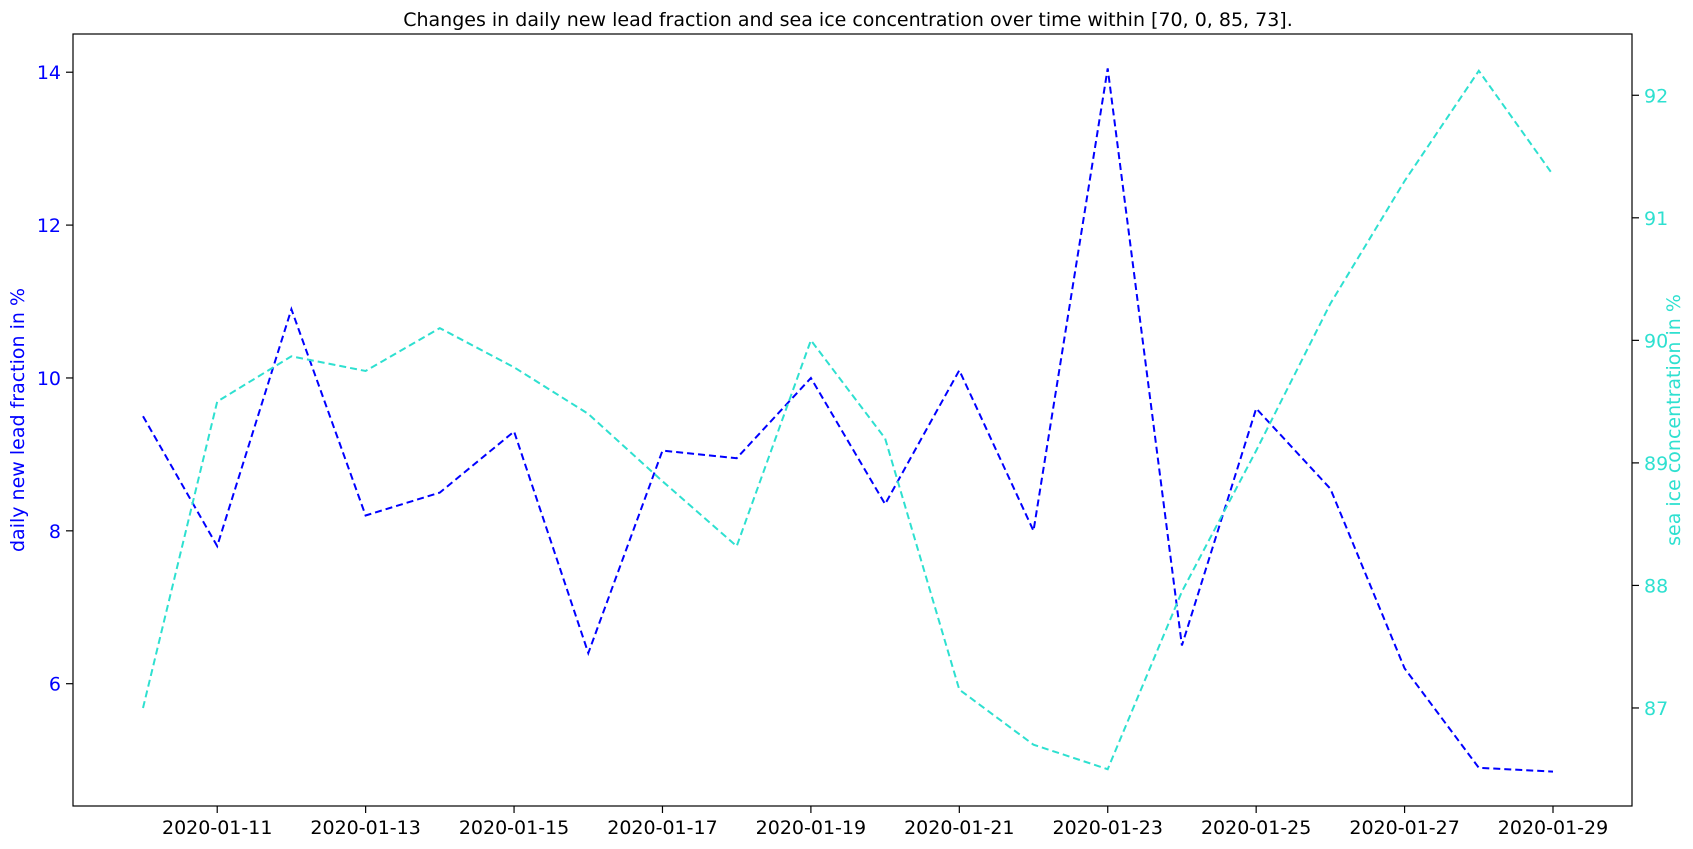  Describe the element at coordinates (217, 828) in the screenshot. I see `x-tick-label: 2020-01-11` at that location.